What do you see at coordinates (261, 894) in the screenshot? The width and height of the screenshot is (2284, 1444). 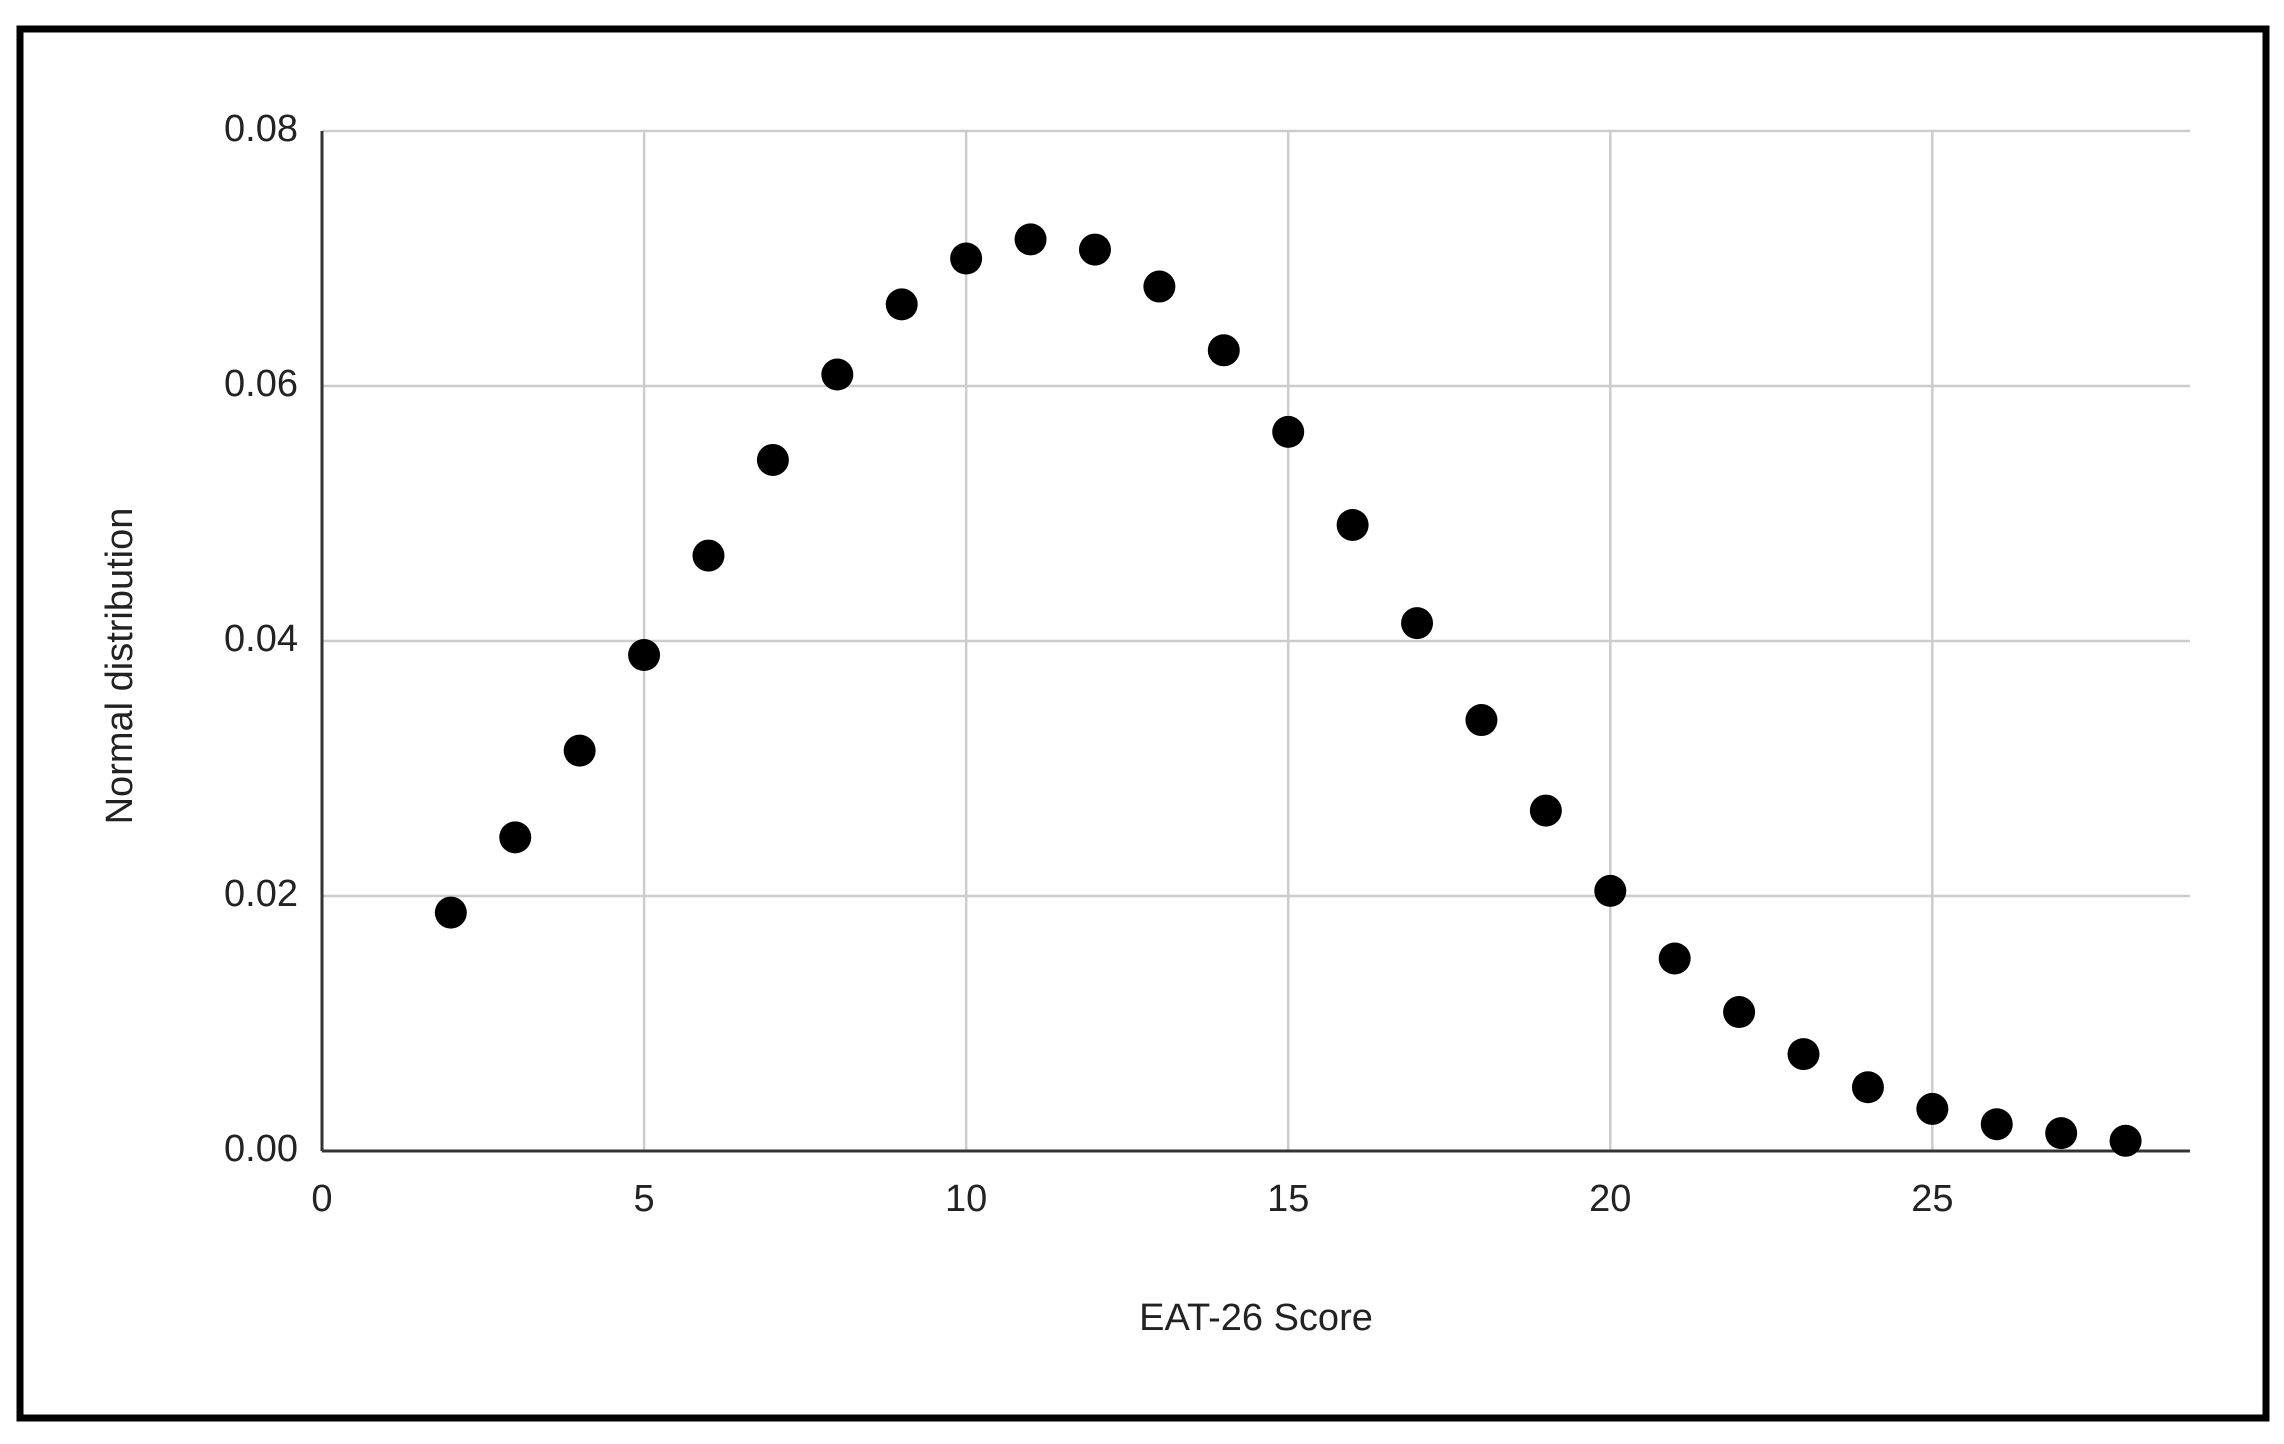 I see `y-tick-label: 0.02` at bounding box center [261, 894].